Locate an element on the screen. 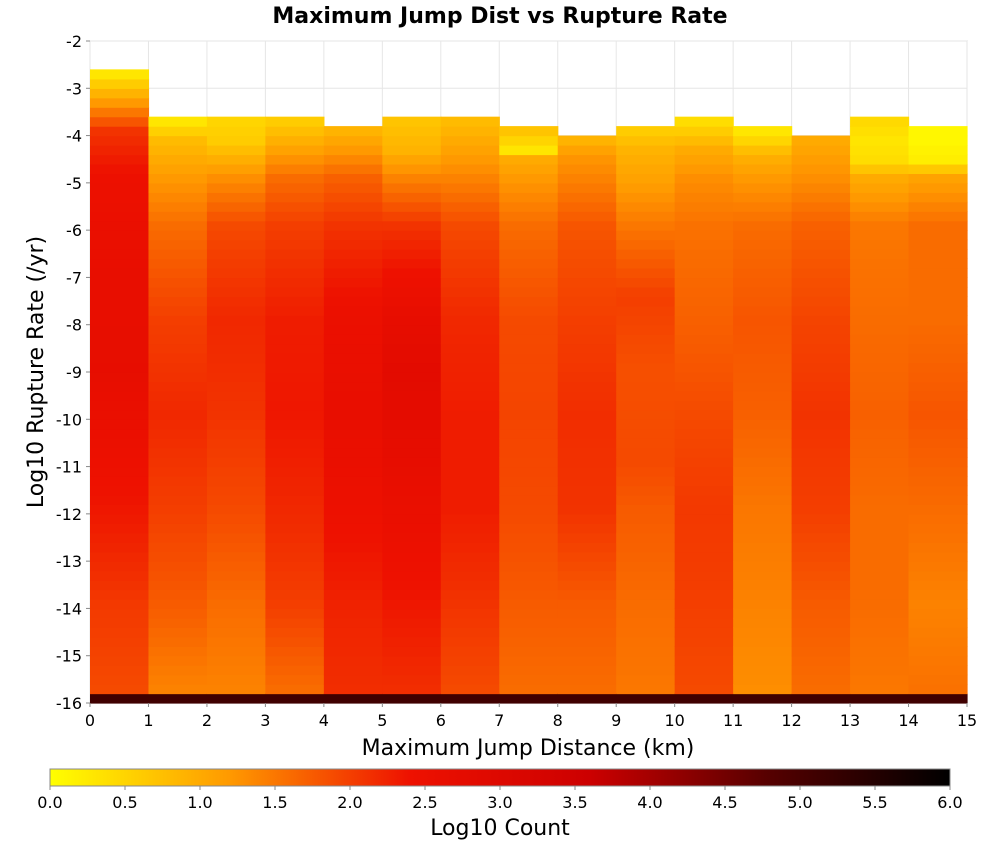 This screenshot has height=850, width=1000. x-tick-label: 11 is located at coordinates (733, 720).